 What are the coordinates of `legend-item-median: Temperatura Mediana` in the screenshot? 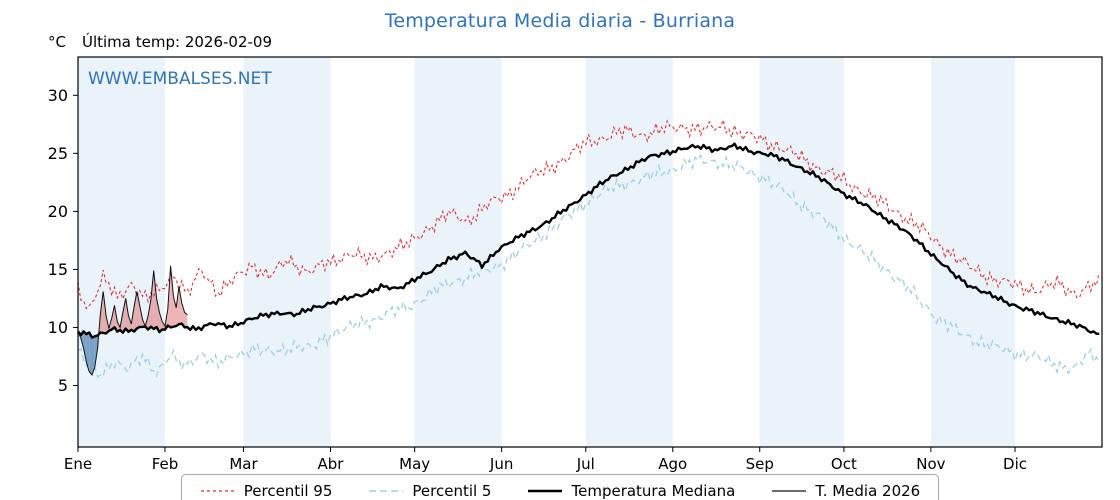 It's located at (631, 491).